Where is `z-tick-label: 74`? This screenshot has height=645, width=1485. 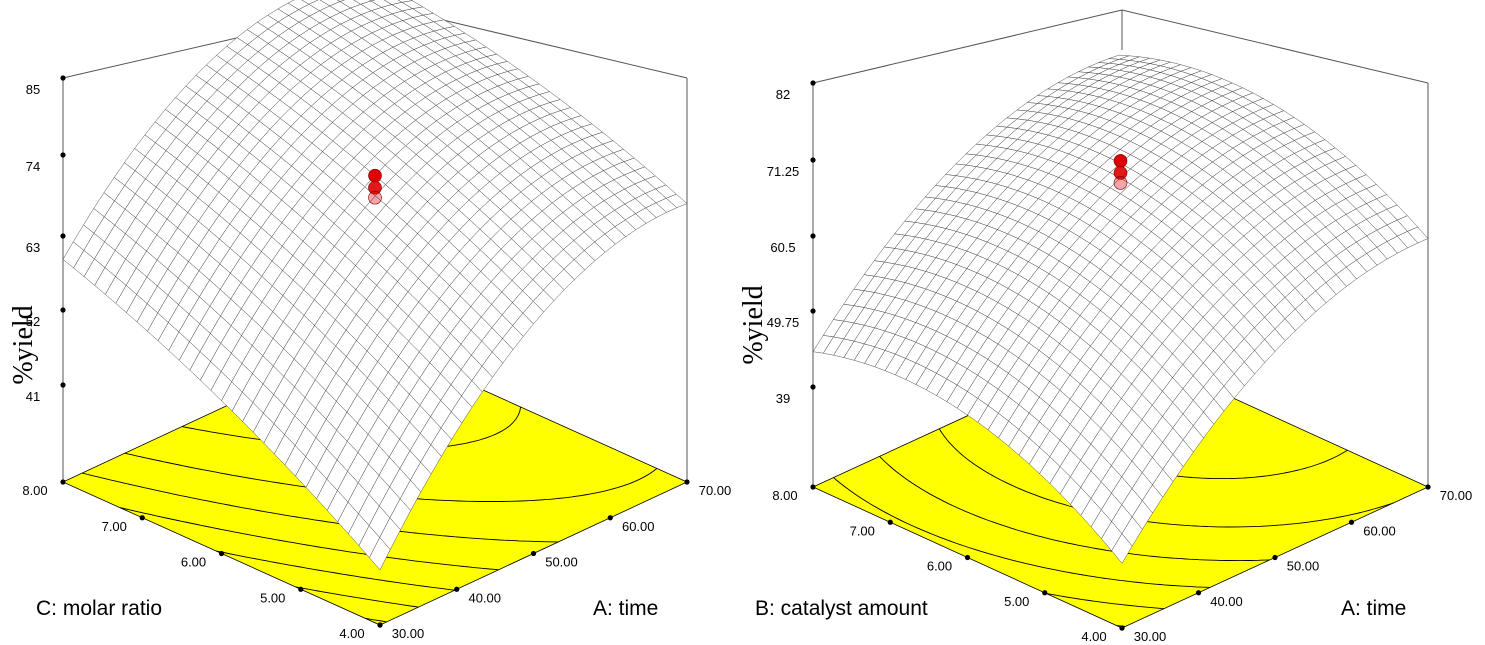 z-tick-label: 74 is located at coordinates (33, 166).